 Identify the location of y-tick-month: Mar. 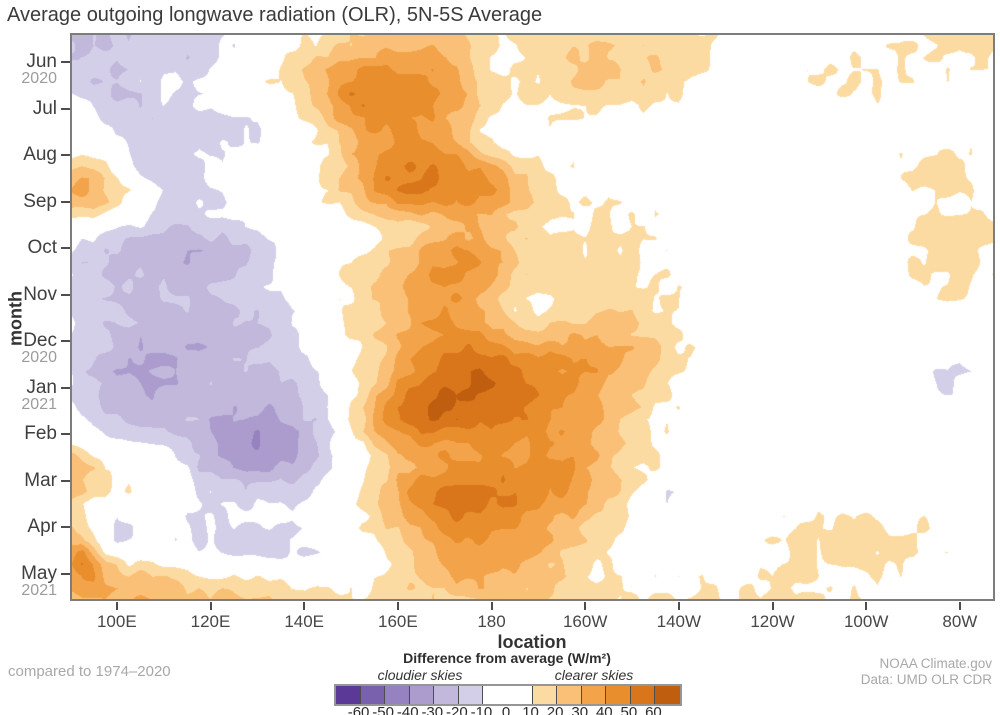
(40, 480).